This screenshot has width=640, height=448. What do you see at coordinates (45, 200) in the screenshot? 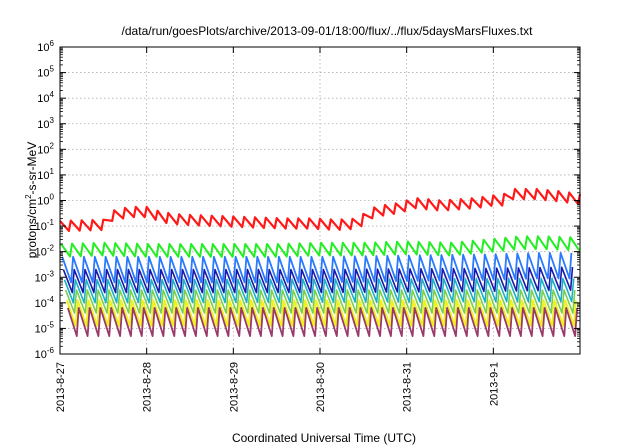
I see `y-tick-label: 10⁰` at bounding box center [45, 200].